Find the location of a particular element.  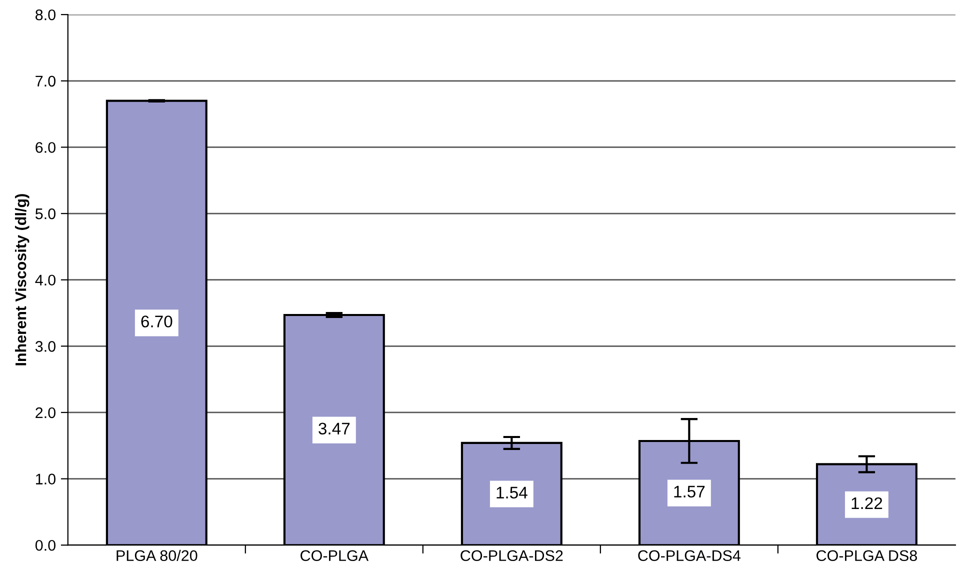

data-label: 1.54 is located at coordinates (512, 492).